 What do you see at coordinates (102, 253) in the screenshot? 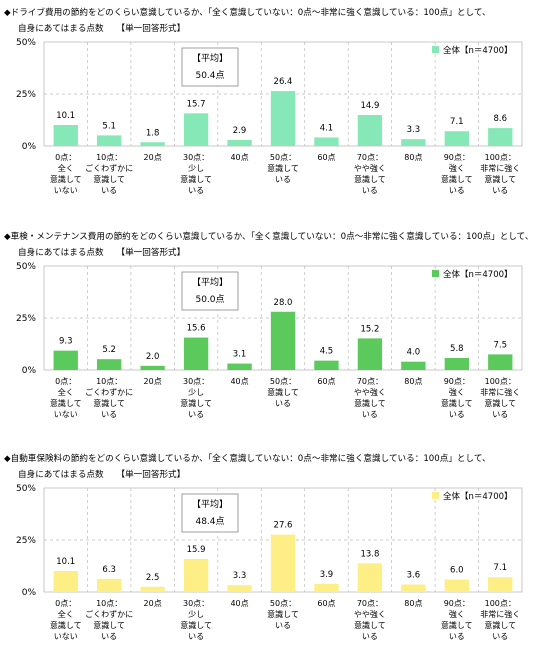
I see `chart-subtitle: 自身にあてはまる点数 【単一回答形式】` at bounding box center [102, 253].